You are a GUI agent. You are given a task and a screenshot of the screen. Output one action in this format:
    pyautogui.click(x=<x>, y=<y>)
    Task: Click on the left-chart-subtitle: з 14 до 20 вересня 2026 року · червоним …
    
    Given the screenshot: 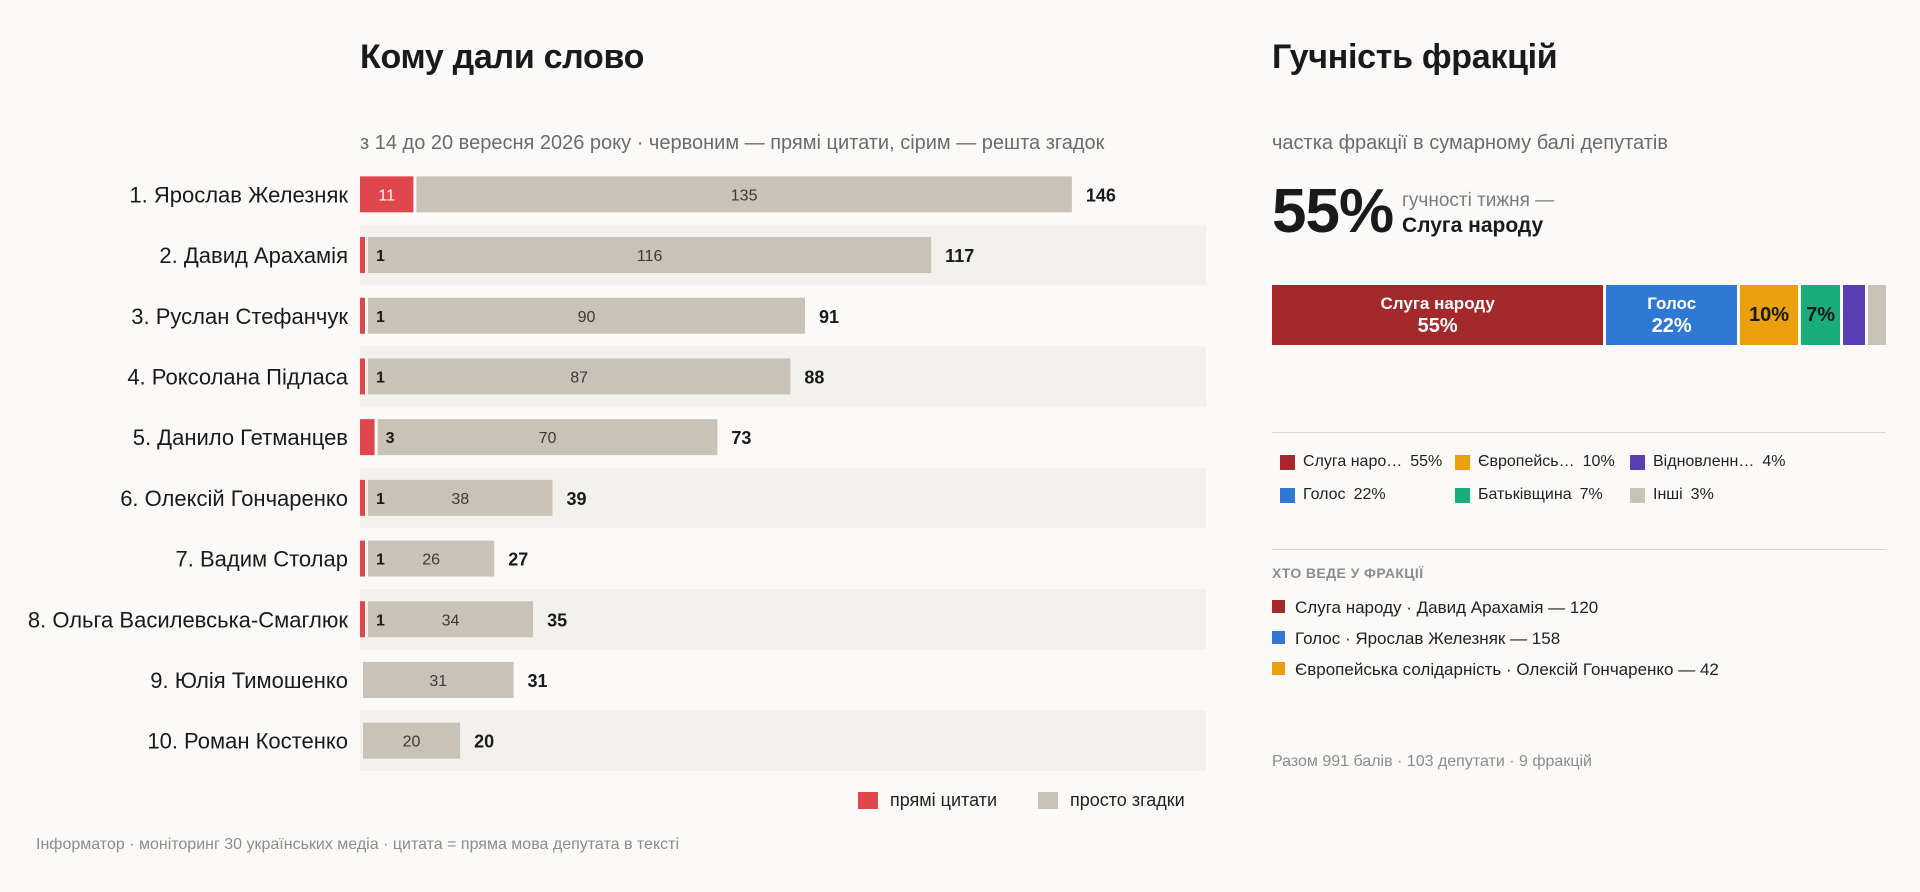 What is the action you would take?
    pyautogui.click(x=732, y=143)
    